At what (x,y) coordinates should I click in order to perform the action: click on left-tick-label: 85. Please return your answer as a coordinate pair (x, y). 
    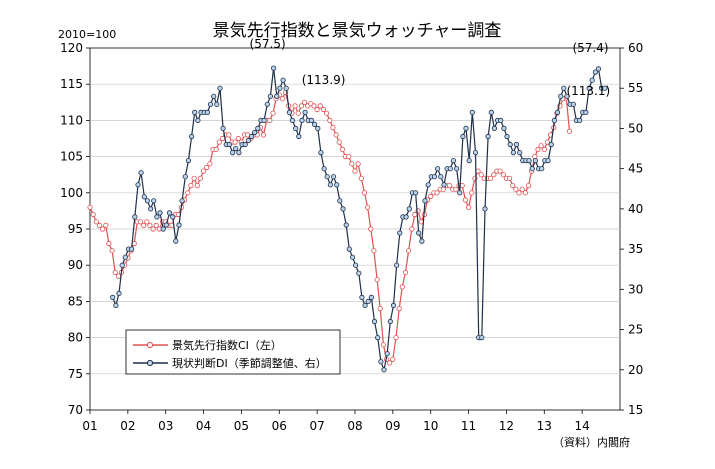
    Looking at the image, I should click on (75, 301).